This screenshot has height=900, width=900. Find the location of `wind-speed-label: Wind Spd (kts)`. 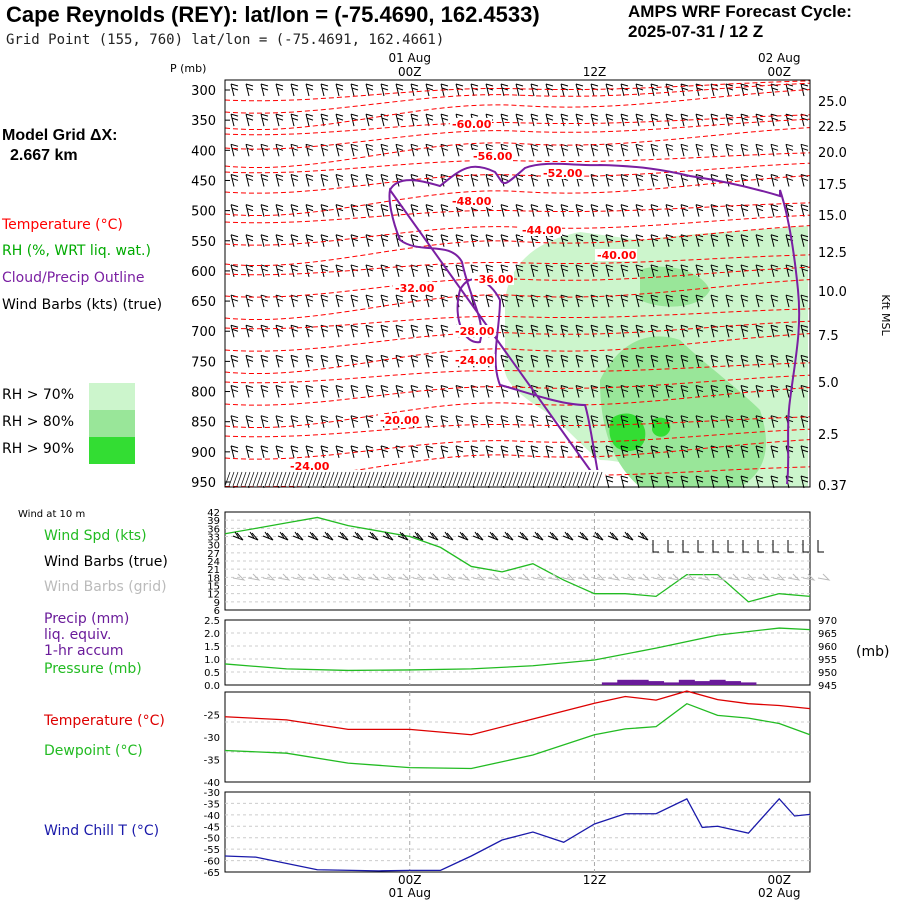

wind-speed-label: Wind Spd (kts) is located at coordinates (95, 536).